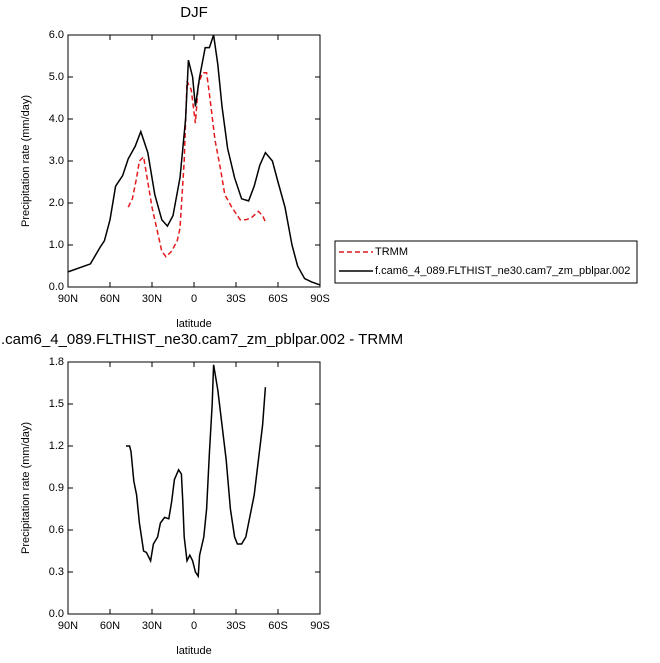  What do you see at coordinates (56, 161) in the screenshot?
I see `y-tick-label: 3.0` at bounding box center [56, 161].